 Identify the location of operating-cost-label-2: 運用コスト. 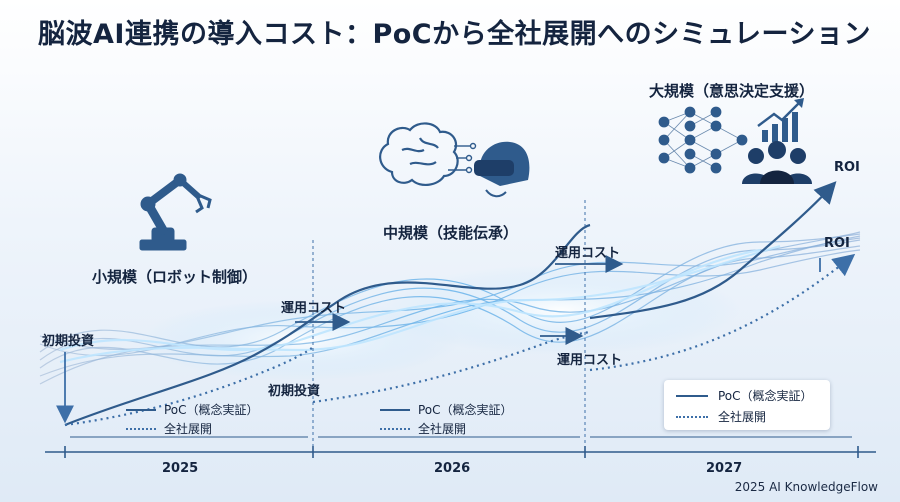
(588, 253).